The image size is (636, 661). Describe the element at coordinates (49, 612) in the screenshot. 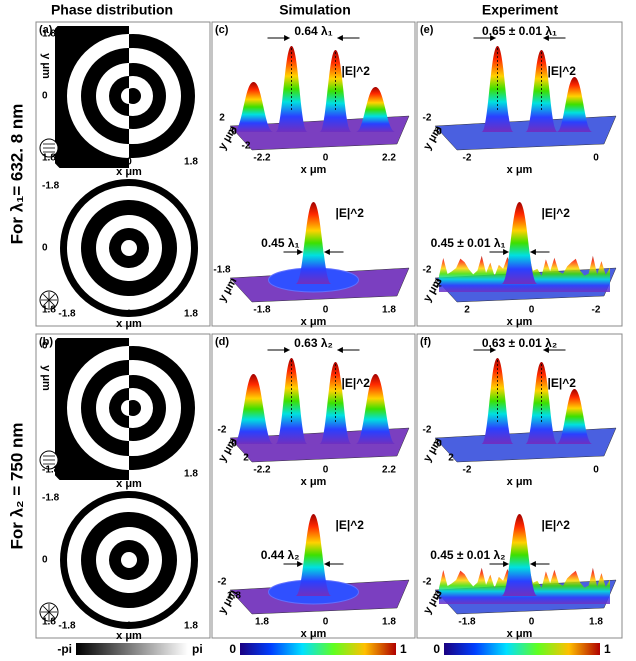

I see `polarization-arrow` at that location.